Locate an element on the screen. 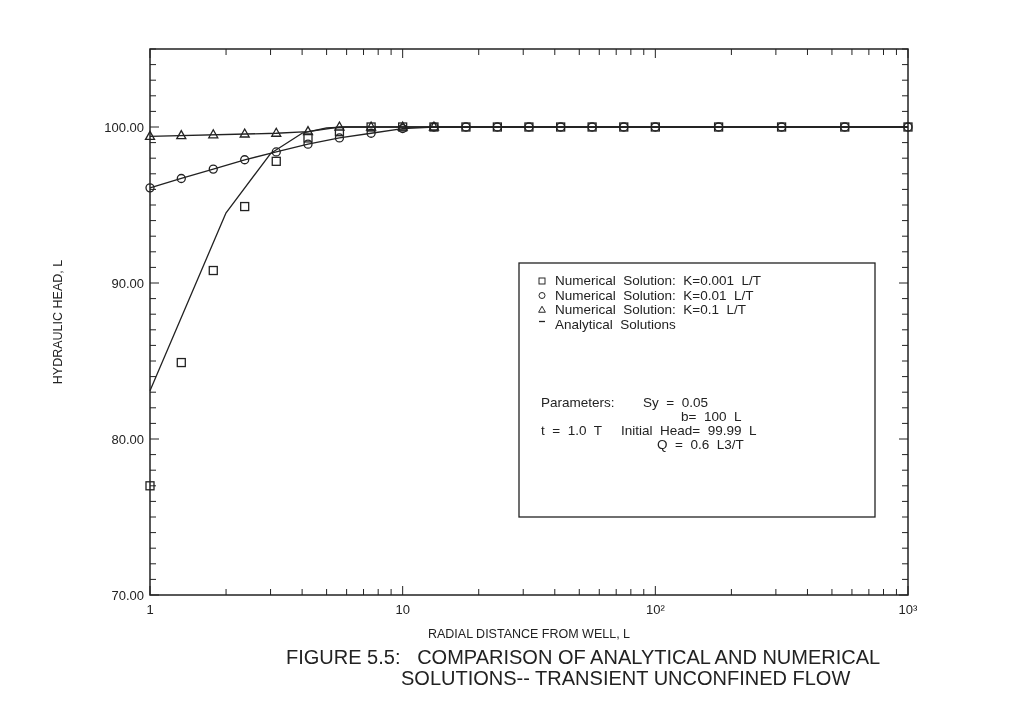 The width and height of the screenshot is (1023, 728). annotation: t = 1.0 T is located at coordinates (571, 430).